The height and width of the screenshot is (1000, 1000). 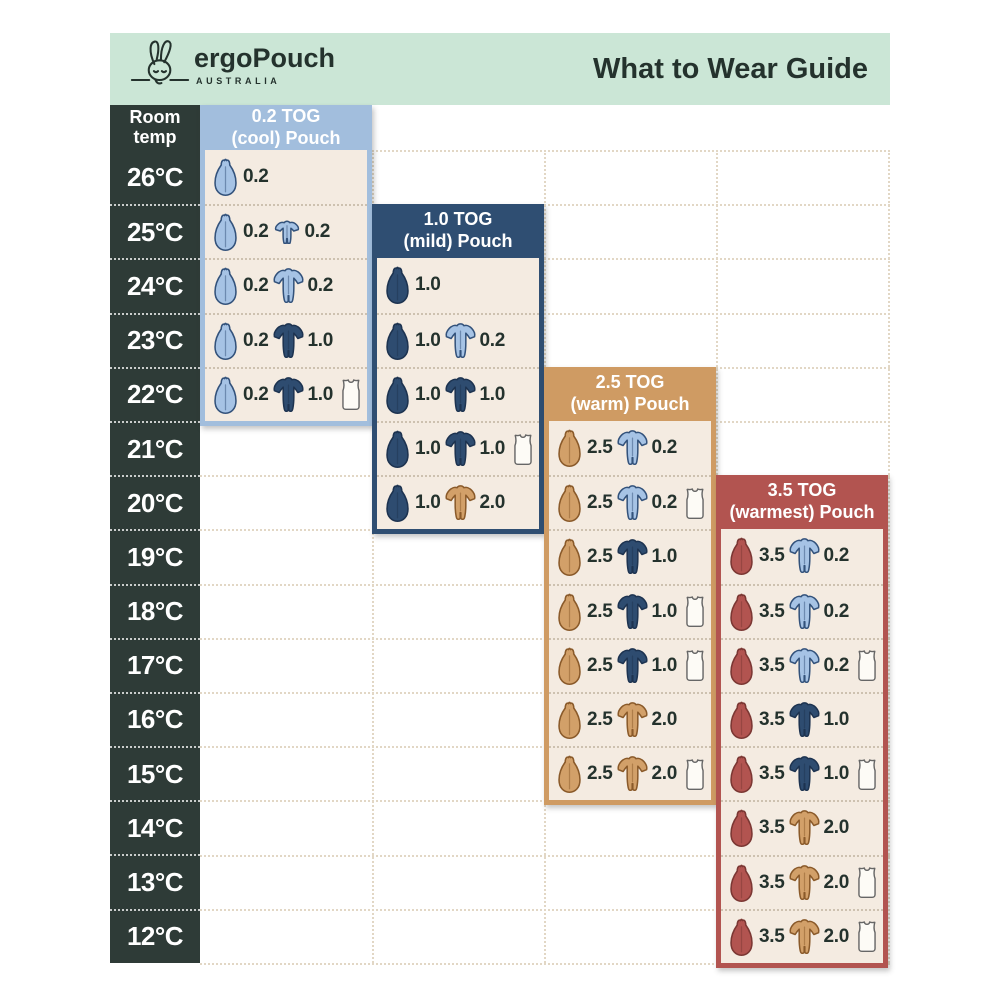 I want to click on logo-text: ergoPouch AUSTRALIA, so click(x=265, y=64).